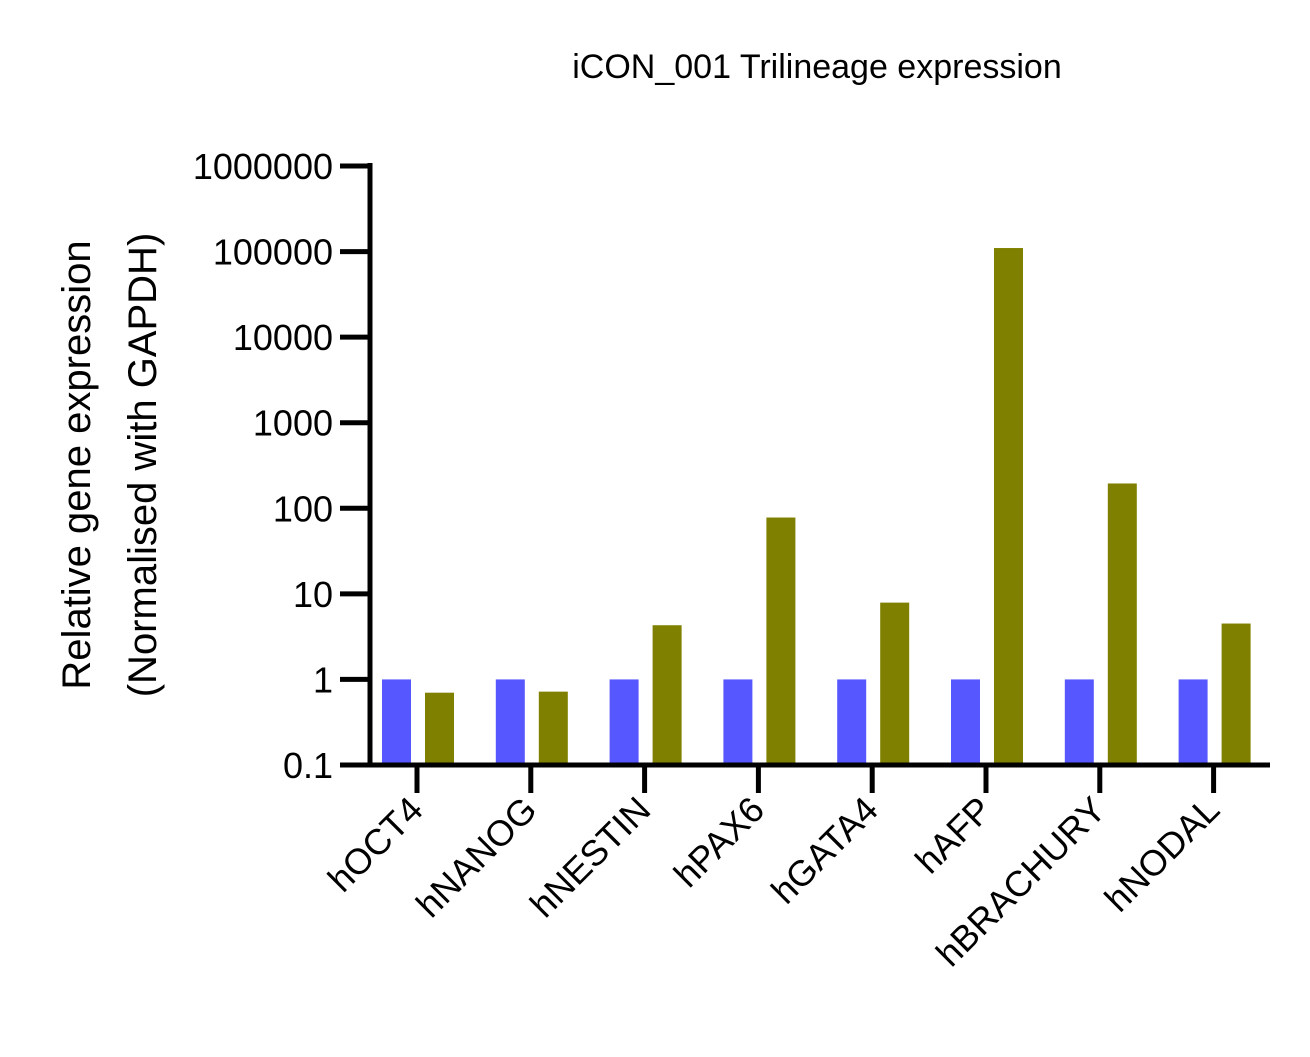 The image size is (1310, 1057). I want to click on y-tick-label: 1000000, so click(263, 166).